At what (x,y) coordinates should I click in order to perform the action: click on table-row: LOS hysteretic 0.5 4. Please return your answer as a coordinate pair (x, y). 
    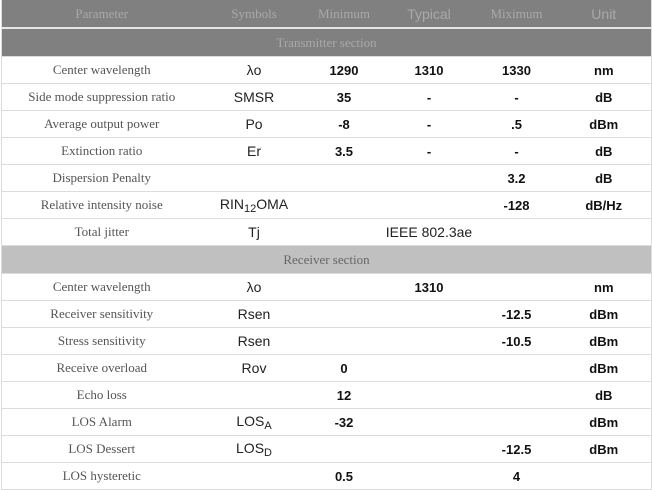
    Looking at the image, I should click on (326, 476).